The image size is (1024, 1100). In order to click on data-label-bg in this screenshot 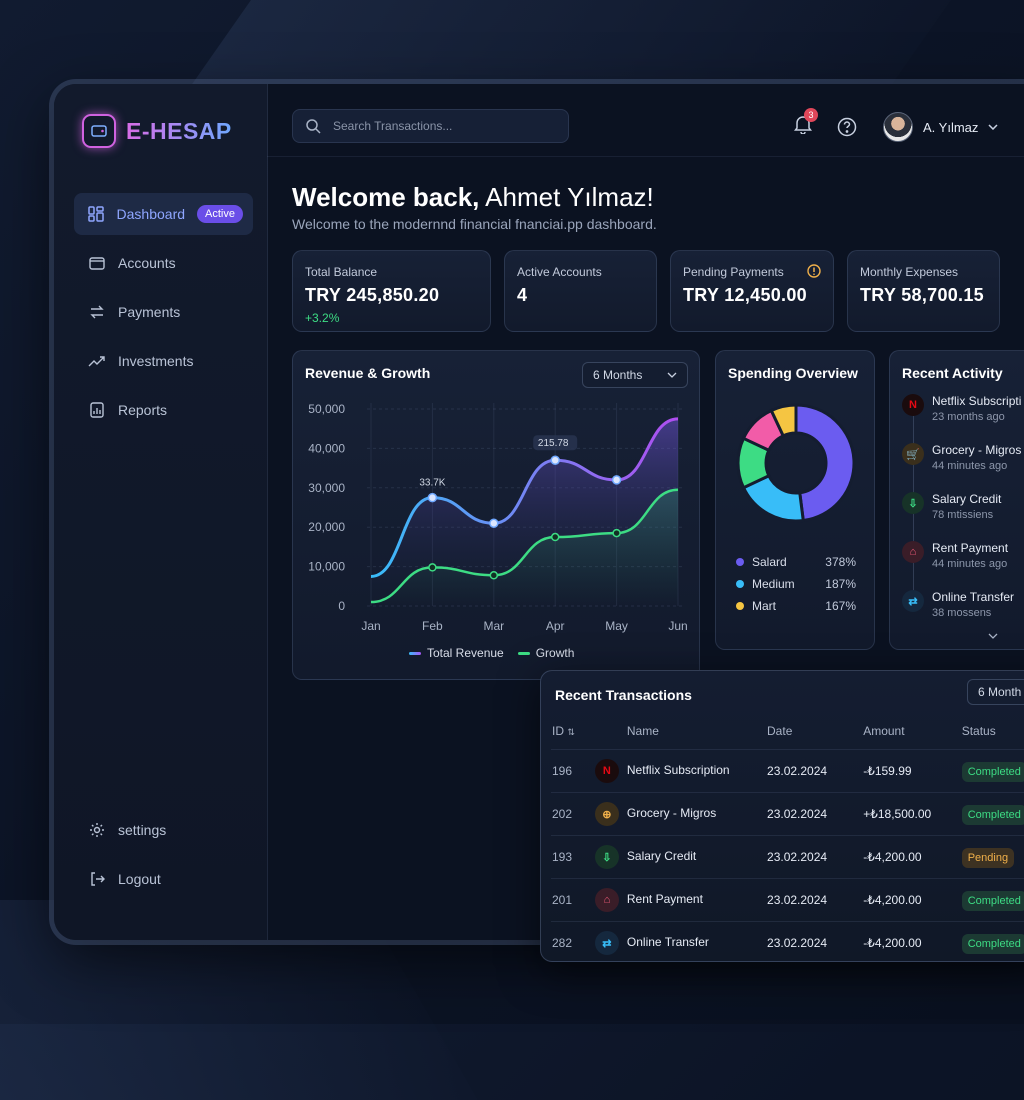, I will do `click(555, 443)`.